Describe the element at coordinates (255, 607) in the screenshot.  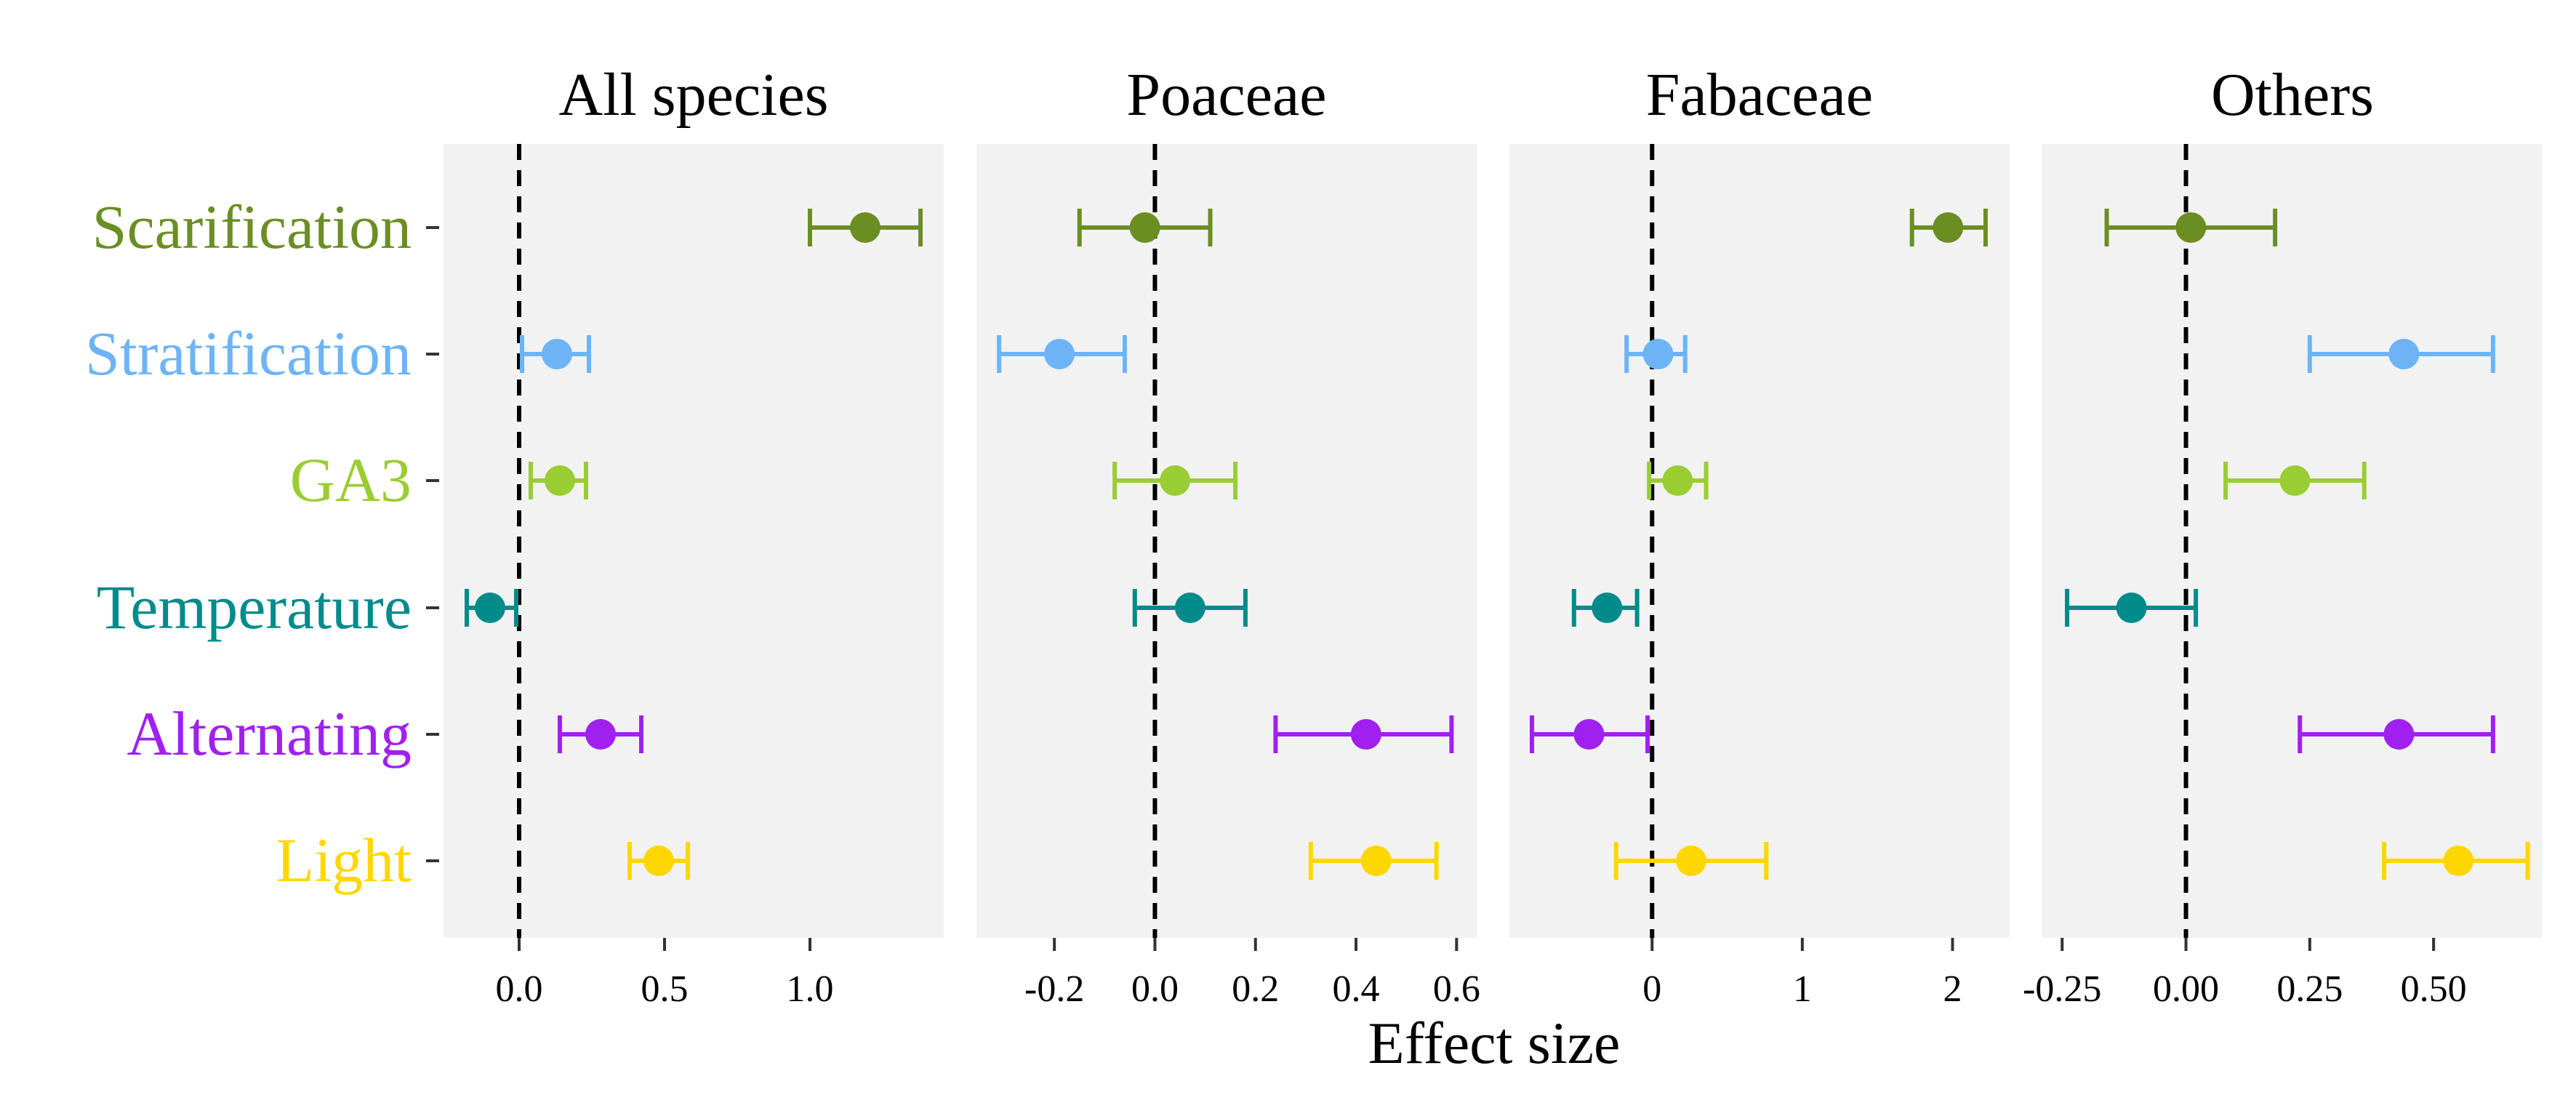
I see `y-label-temperature: Temperature` at that location.